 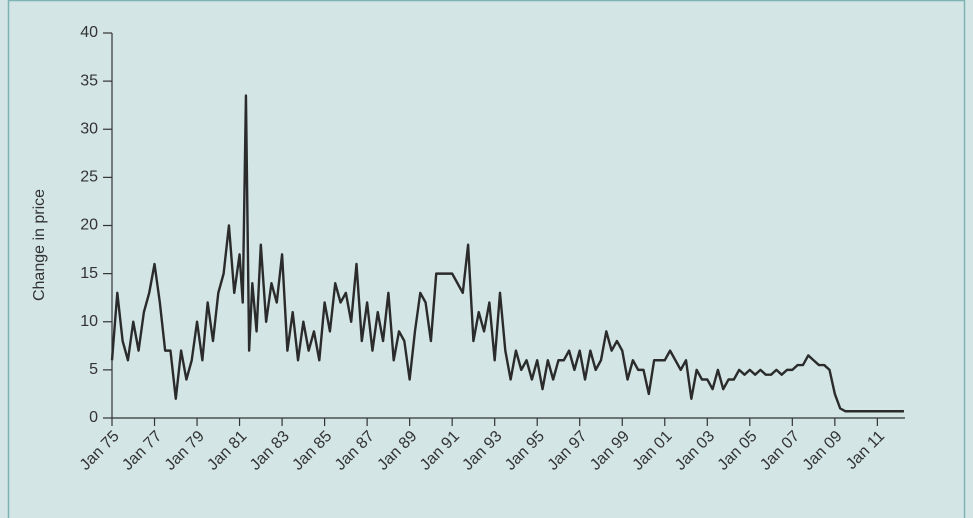 What do you see at coordinates (89, 32) in the screenshot?
I see `y-tick-label: 40` at bounding box center [89, 32].